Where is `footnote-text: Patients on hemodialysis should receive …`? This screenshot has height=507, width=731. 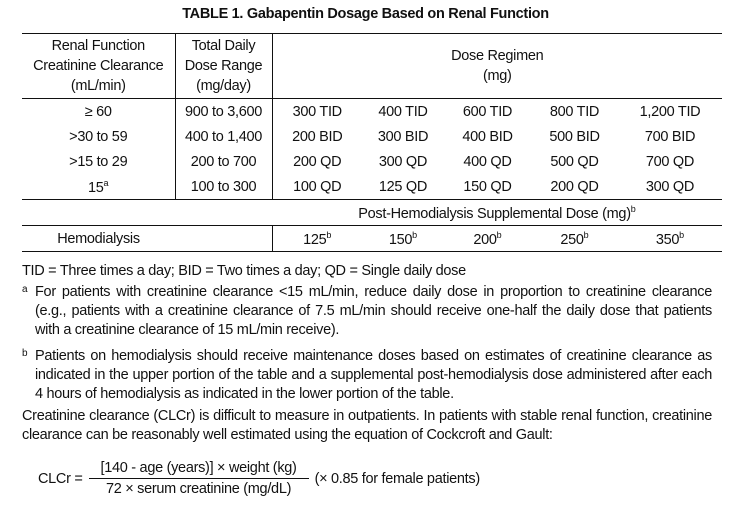 footnote-text: Patients on hemodialysis should receive … is located at coordinates (373, 375).